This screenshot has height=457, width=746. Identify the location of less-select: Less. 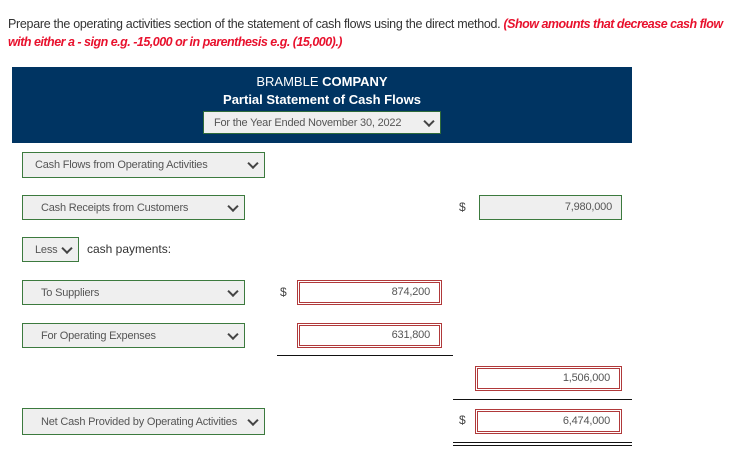
(50, 249).